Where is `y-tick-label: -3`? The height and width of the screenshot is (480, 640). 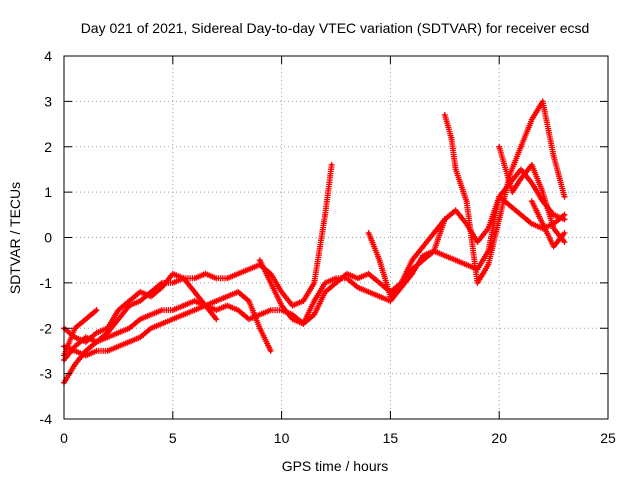 y-tick-label: -3 is located at coordinates (46, 374).